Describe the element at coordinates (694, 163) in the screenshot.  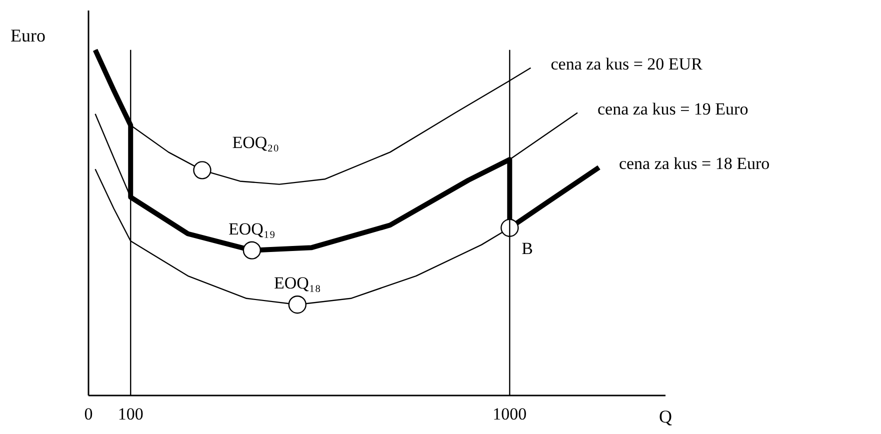
I see `series-label: cena za kus = 18 Euro` at that location.